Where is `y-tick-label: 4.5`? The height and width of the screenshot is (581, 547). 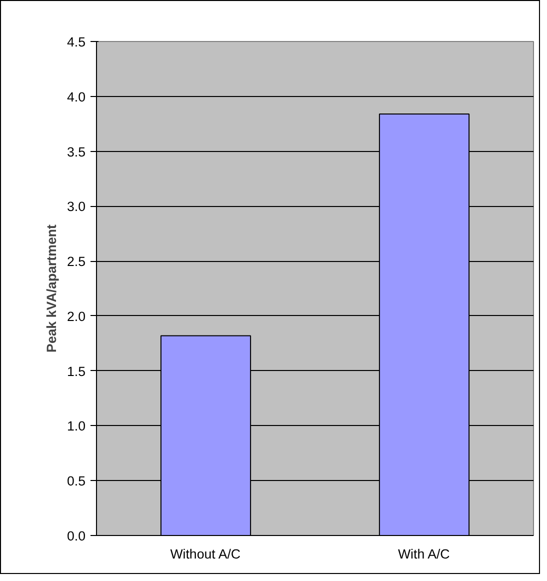
y-tick-label: 4.5 is located at coordinates (76, 42).